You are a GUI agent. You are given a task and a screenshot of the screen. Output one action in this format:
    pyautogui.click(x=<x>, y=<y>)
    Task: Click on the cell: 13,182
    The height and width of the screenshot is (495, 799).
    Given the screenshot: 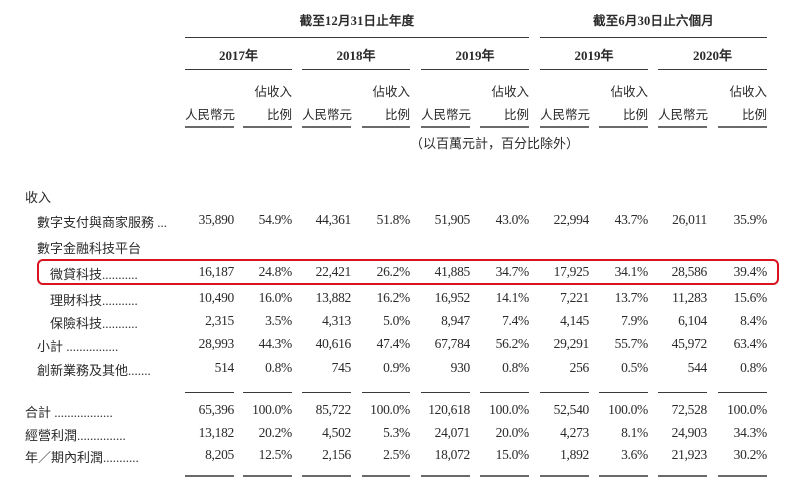 What is the action you would take?
    pyautogui.click(x=216, y=432)
    